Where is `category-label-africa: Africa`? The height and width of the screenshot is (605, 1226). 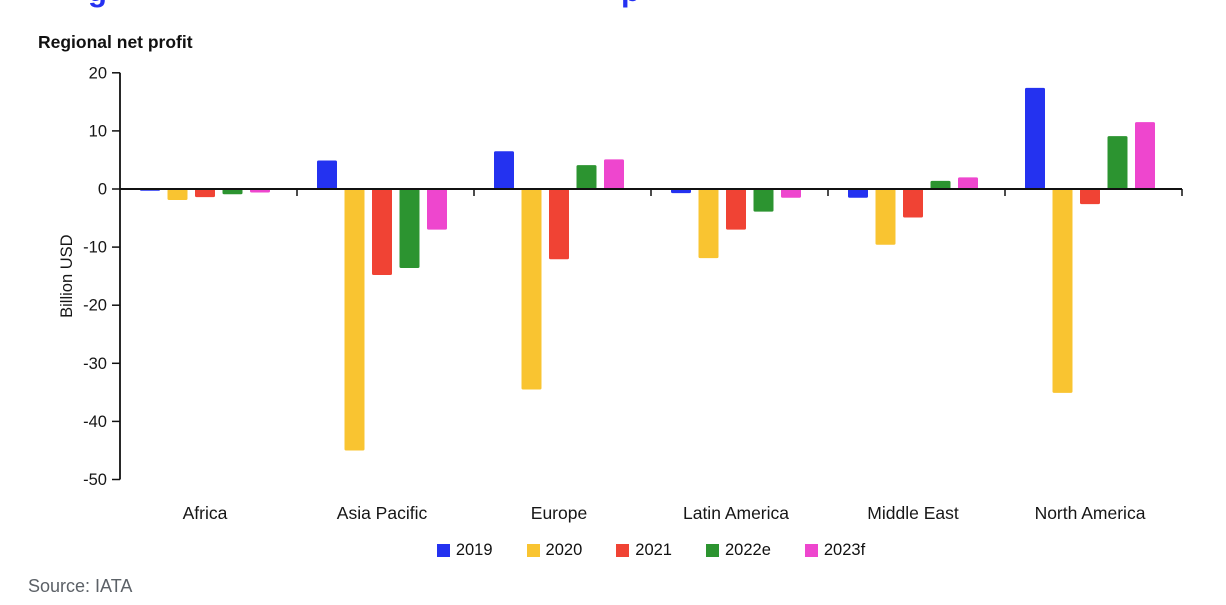
category-label-africa: Africa is located at coordinates (205, 513).